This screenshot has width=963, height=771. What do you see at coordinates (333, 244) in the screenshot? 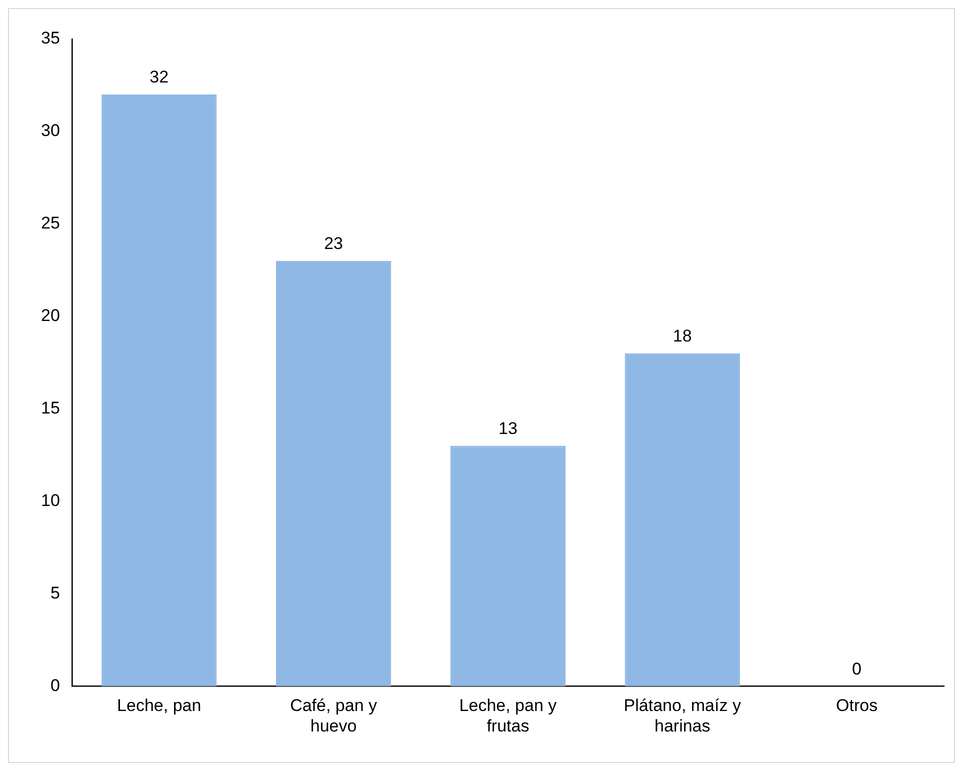
I see `data-label: 23` at bounding box center [333, 244].